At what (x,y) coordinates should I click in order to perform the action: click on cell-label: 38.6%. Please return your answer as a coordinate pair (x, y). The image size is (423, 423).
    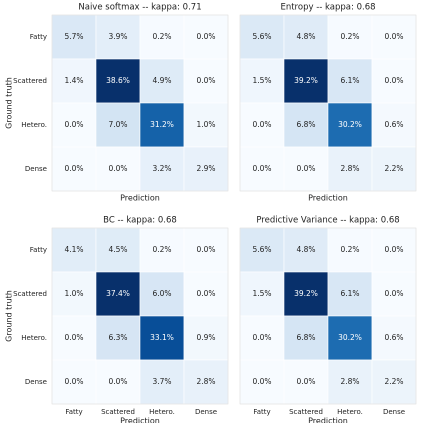
    Looking at the image, I should click on (118, 80).